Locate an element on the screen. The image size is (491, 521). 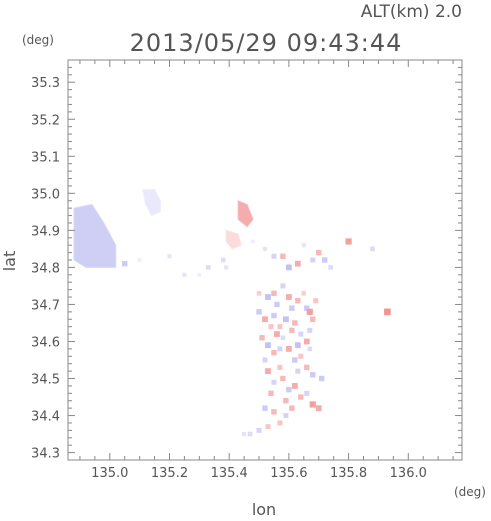
x-tick-label: 135.4 is located at coordinates (229, 473).